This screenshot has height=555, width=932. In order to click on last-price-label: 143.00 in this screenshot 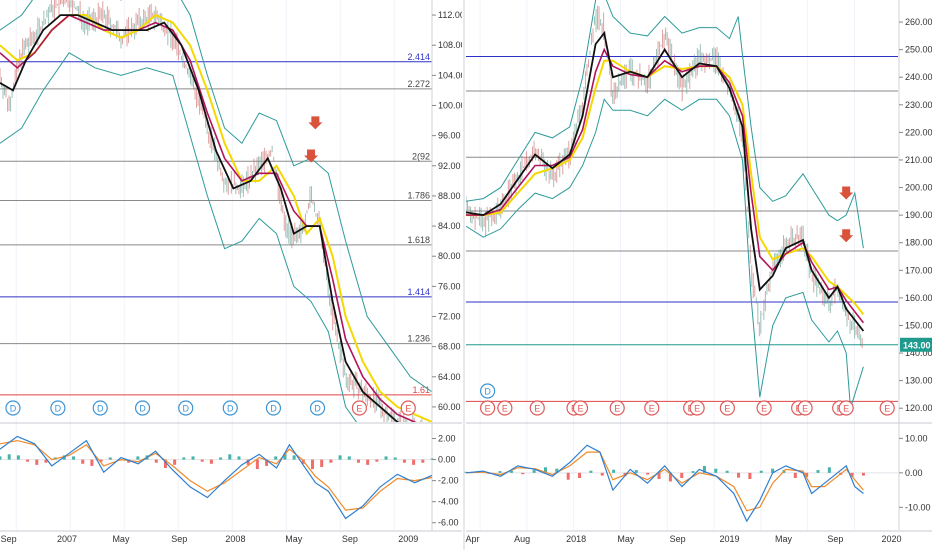, I will do `click(917, 345)`.